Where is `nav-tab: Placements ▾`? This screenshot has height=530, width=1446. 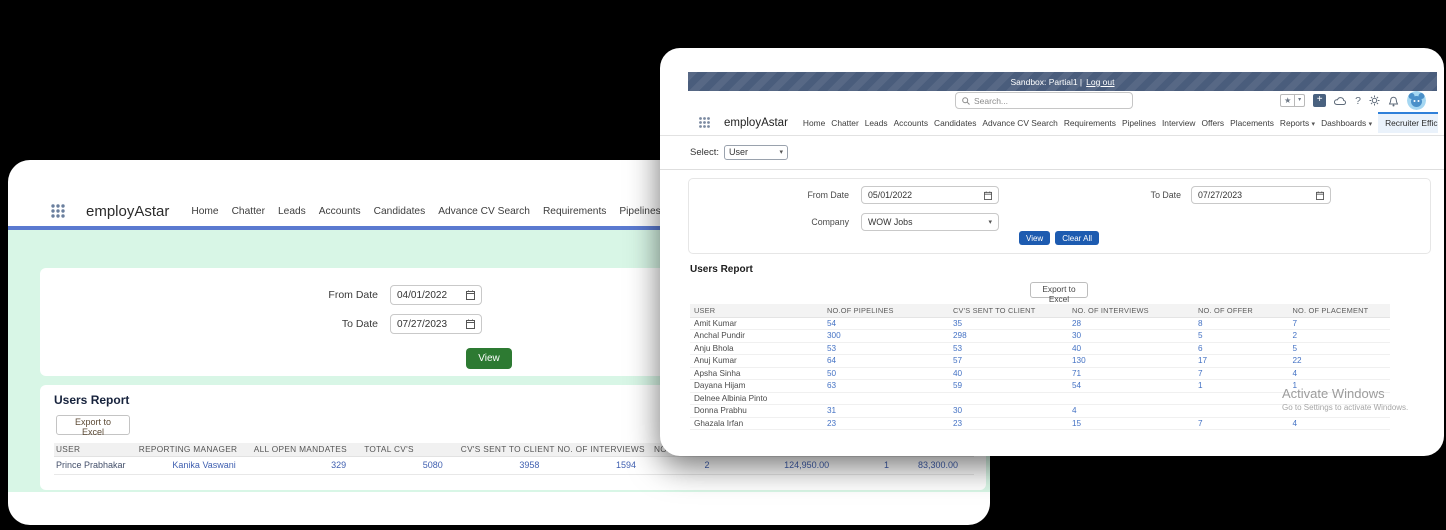
nav-tab: Placements ▾ is located at coordinates (1252, 122).